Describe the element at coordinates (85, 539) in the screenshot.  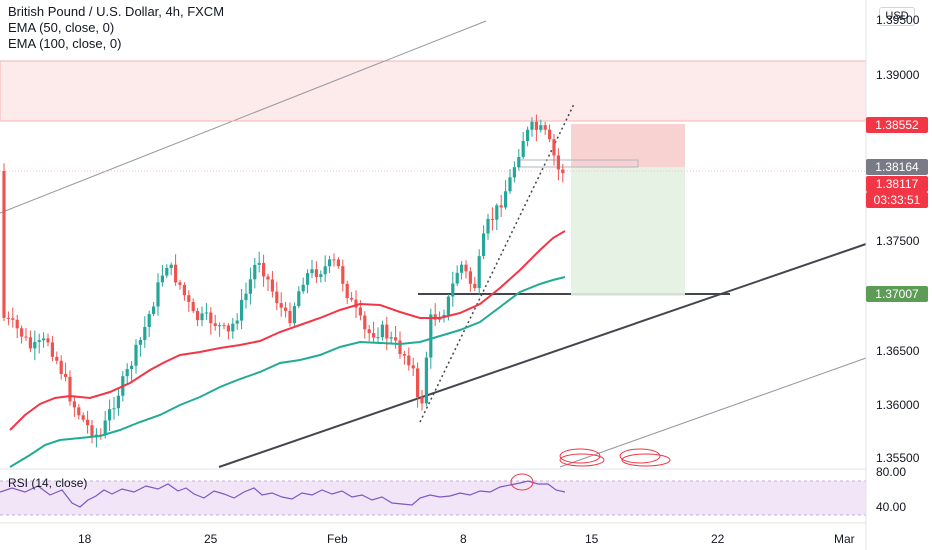
I see `time-tick: 18` at that location.